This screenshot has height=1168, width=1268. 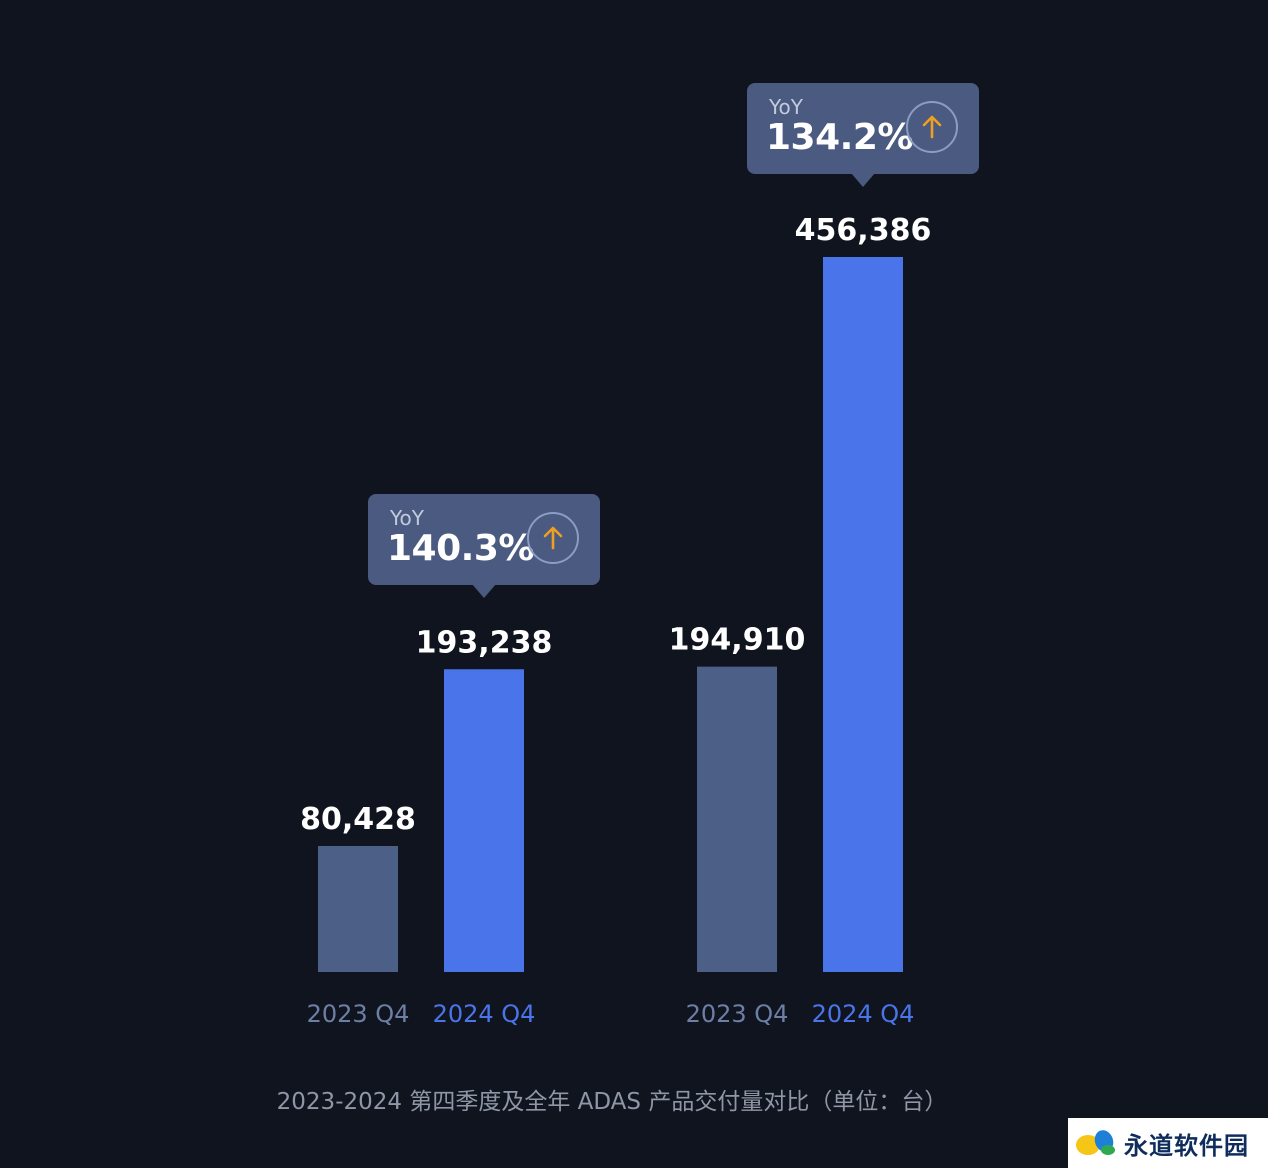 What do you see at coordinates (460, 548) in the screenshot?
I see `yoy-value: 140.3%` at bounding box center [460, 548].